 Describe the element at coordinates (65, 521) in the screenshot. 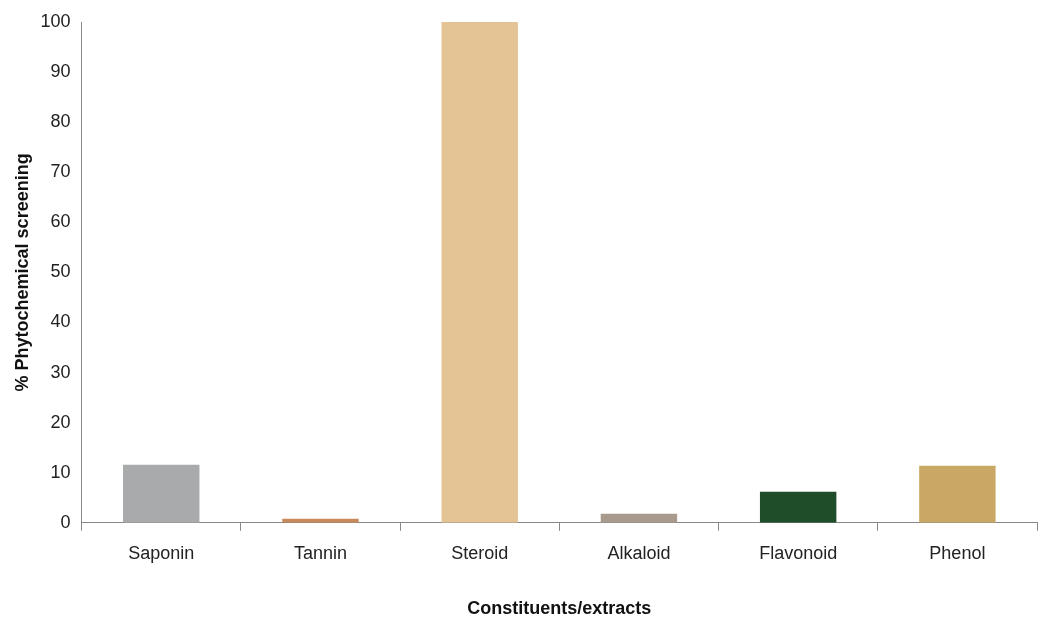

I see `y-tick-label: 0` at that location.